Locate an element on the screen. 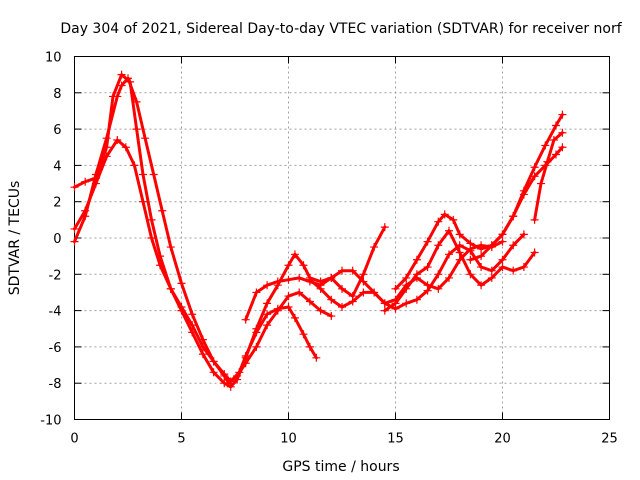  x-tick-label: 5 is located at coordinates (181, 439).